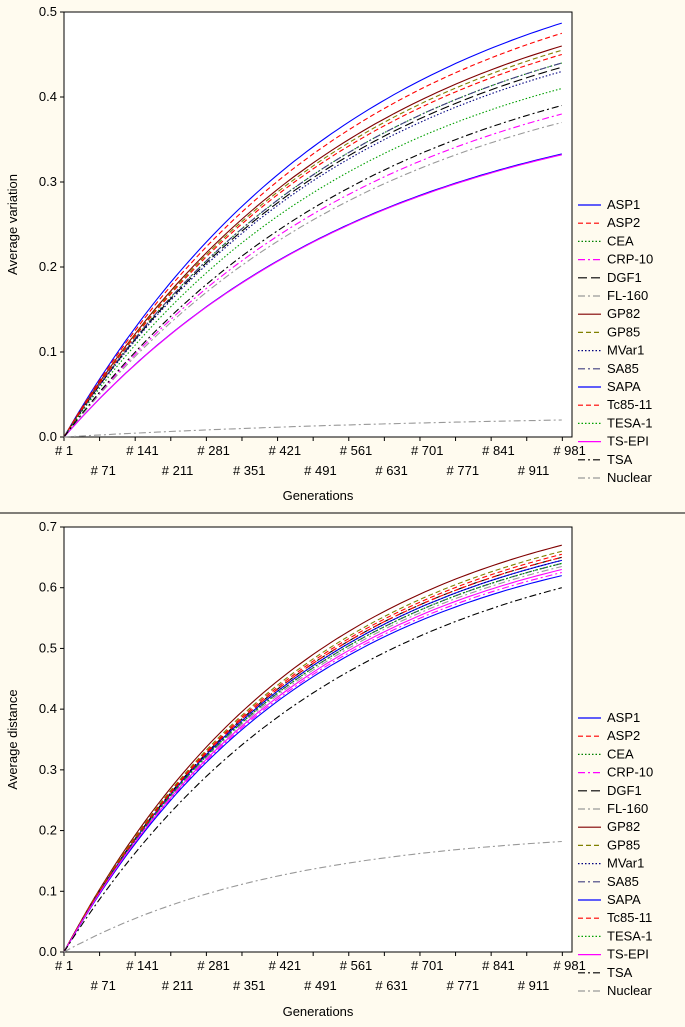 Image resolution: width=685 pixels, height=1027 pixels. What do you see at coordinates (630, 772) in the screenshot?
I see `legend-label: CRP-10` at bounding box center [630, 772].